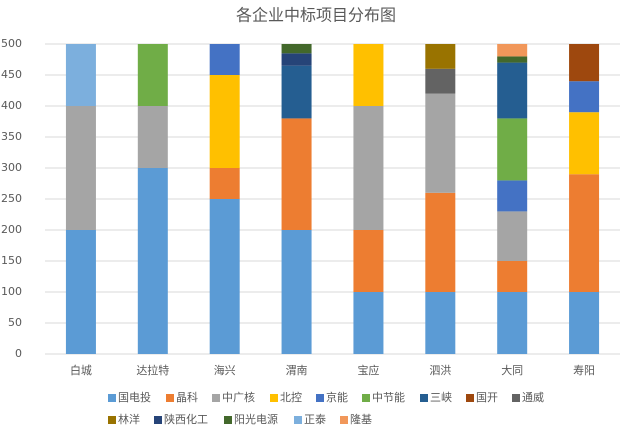 This screenshot has height=431, width=632. I want to click on y-tick-label: 350, so click(11, 136).